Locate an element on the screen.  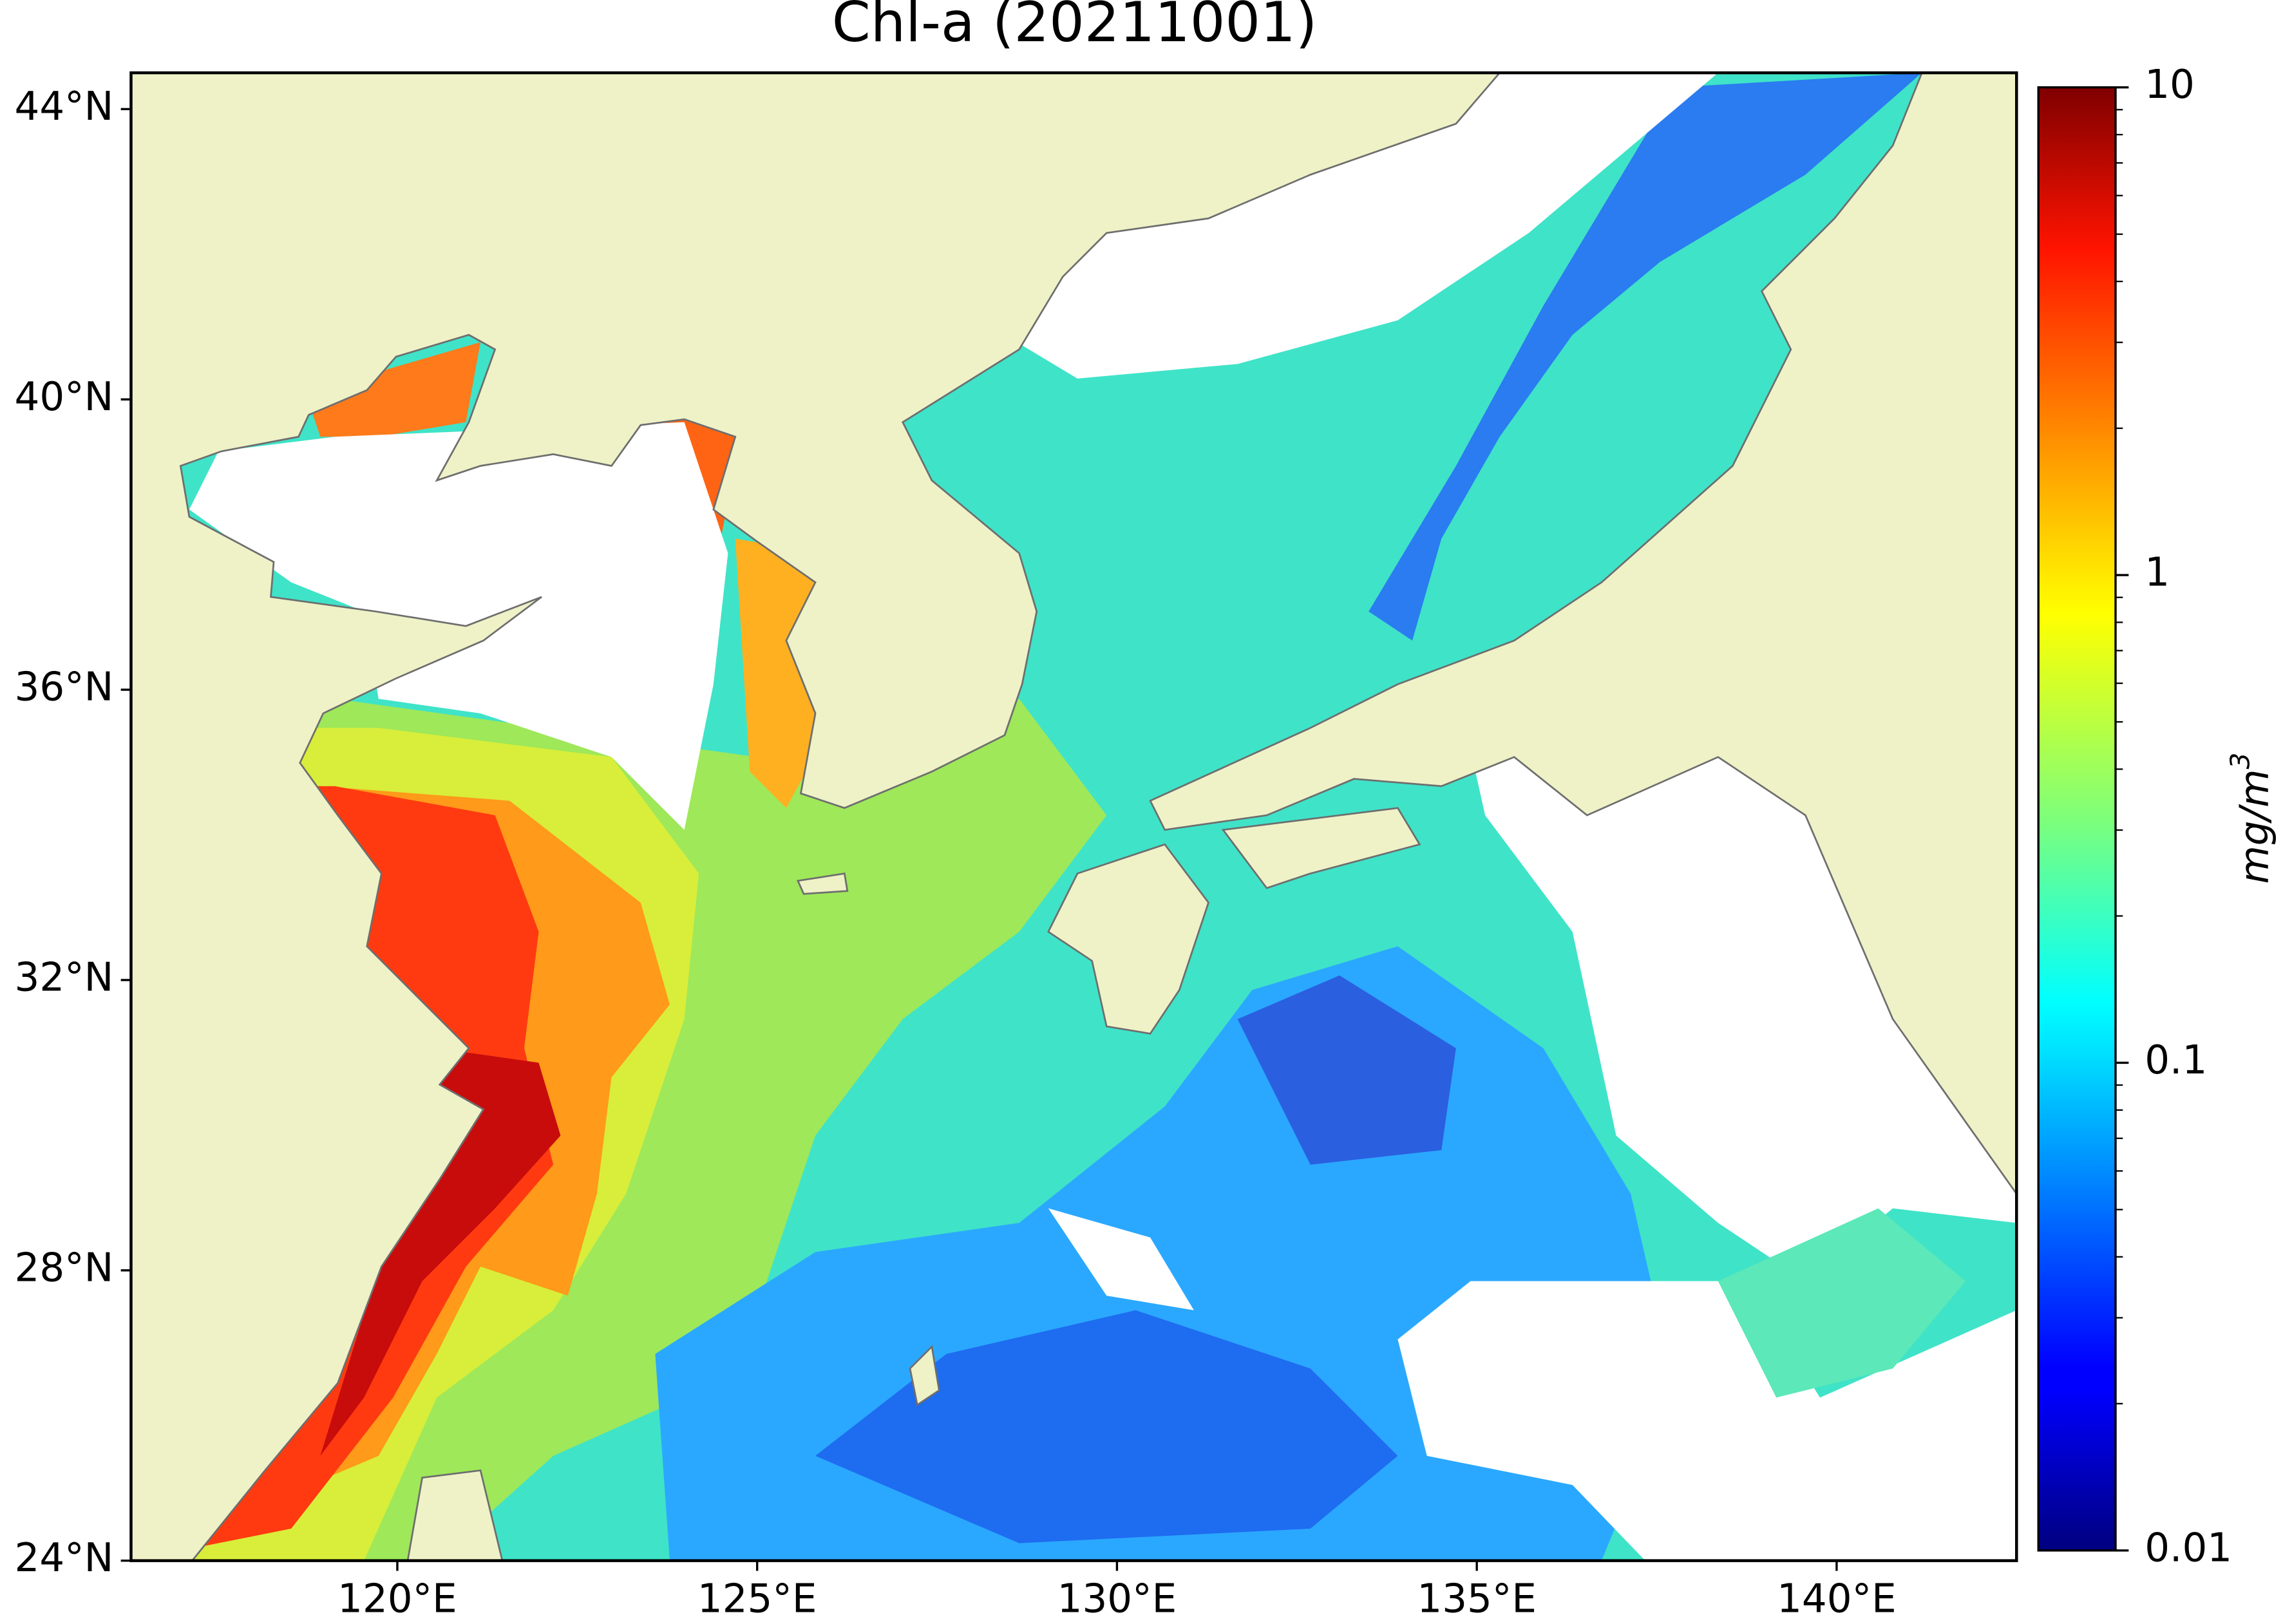
x-tick-label: 140°E is located at coordinates (1837, 1599).